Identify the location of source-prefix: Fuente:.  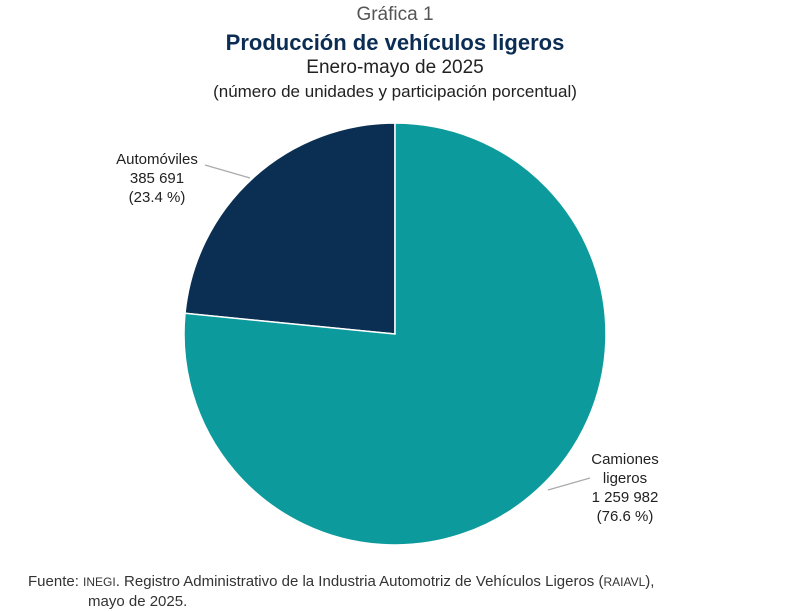
(56, 581).